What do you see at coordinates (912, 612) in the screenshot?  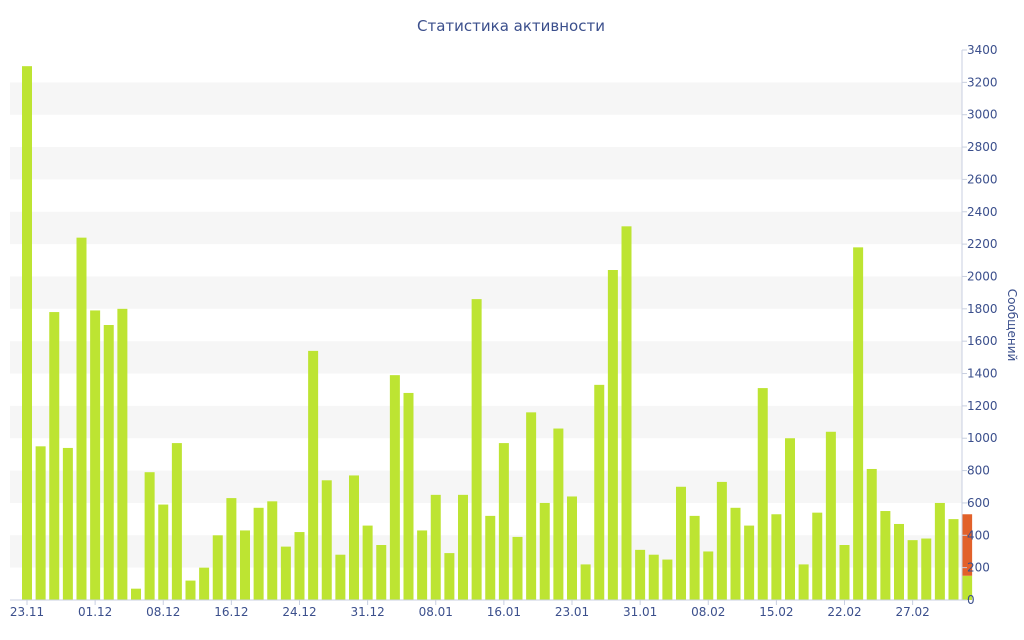 I see `x-tick-label: 27.02` at bounding box center [912, 612].